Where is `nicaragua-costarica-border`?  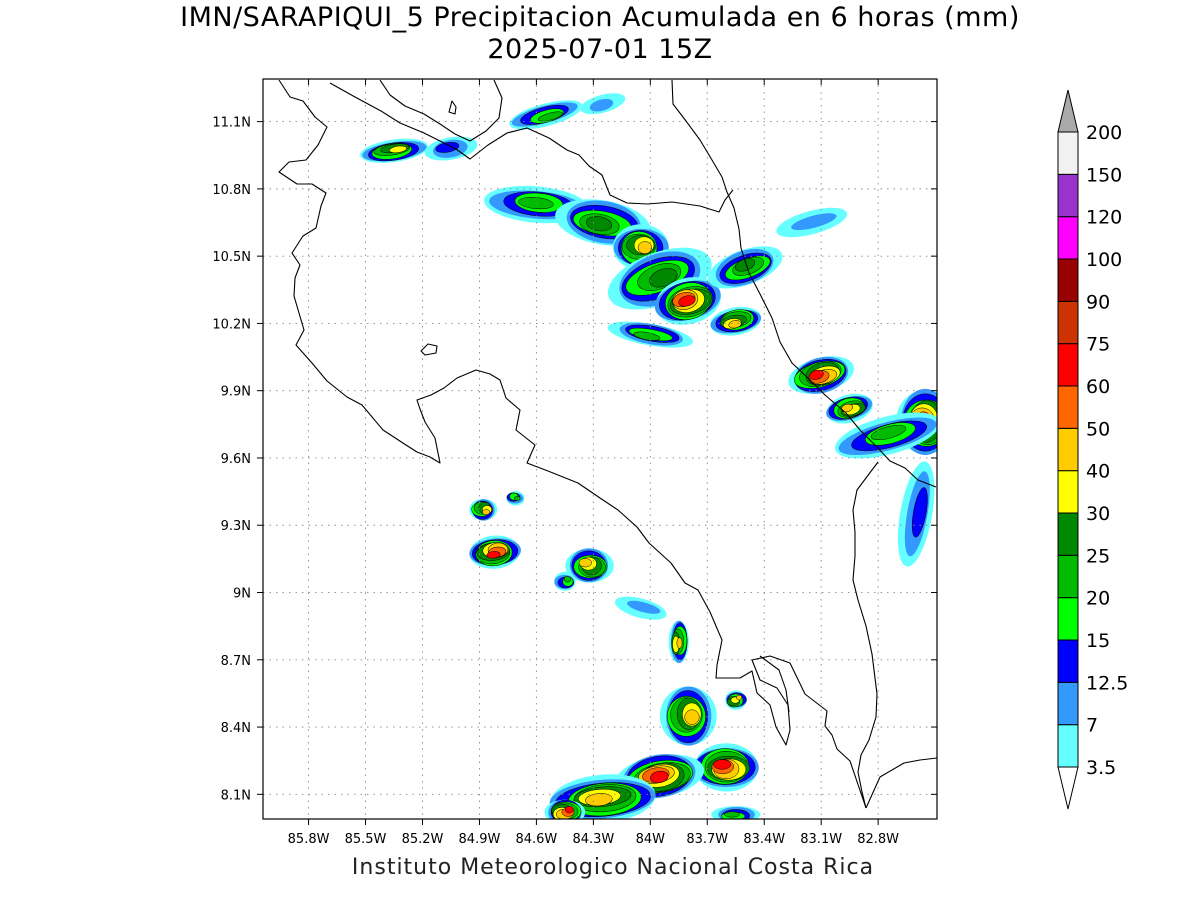 nicaragua-costarica-border is located at coordinates (531, 147).